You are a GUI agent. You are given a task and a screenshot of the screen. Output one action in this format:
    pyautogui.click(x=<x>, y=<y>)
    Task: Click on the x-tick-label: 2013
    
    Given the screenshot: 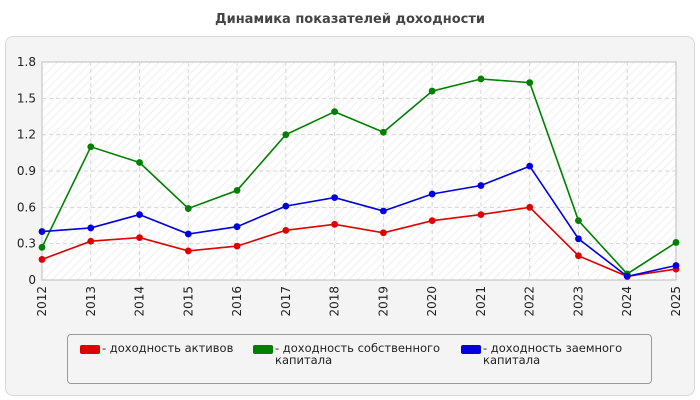 What is the action you would take?
    pyautogui.click(x=91, y=301)
    